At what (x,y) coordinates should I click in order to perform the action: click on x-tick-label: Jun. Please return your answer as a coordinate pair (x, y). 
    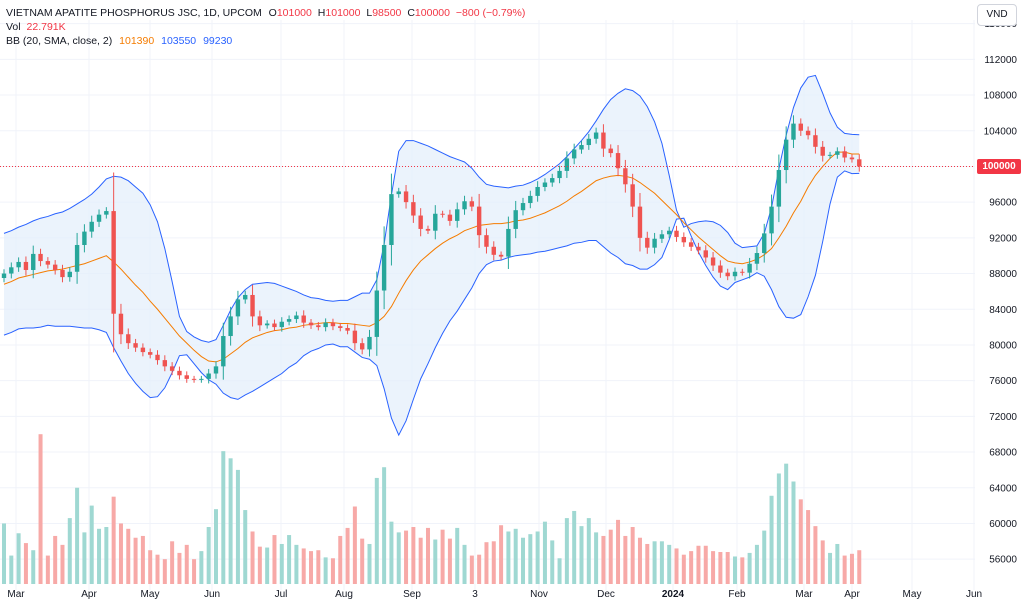
    Looking at the image, I should click on (974, 594).